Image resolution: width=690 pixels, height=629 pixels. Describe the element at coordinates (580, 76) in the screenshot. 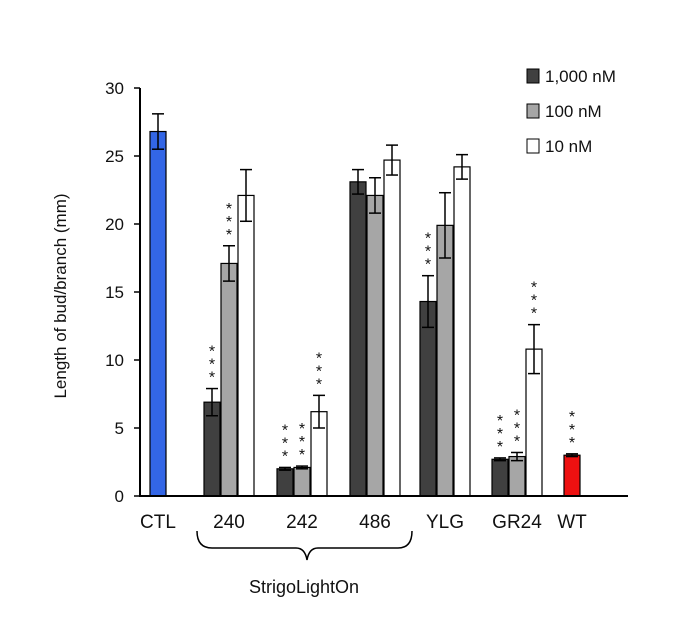

I see `legend-label-1000nm: 1,000 nM` at that location.